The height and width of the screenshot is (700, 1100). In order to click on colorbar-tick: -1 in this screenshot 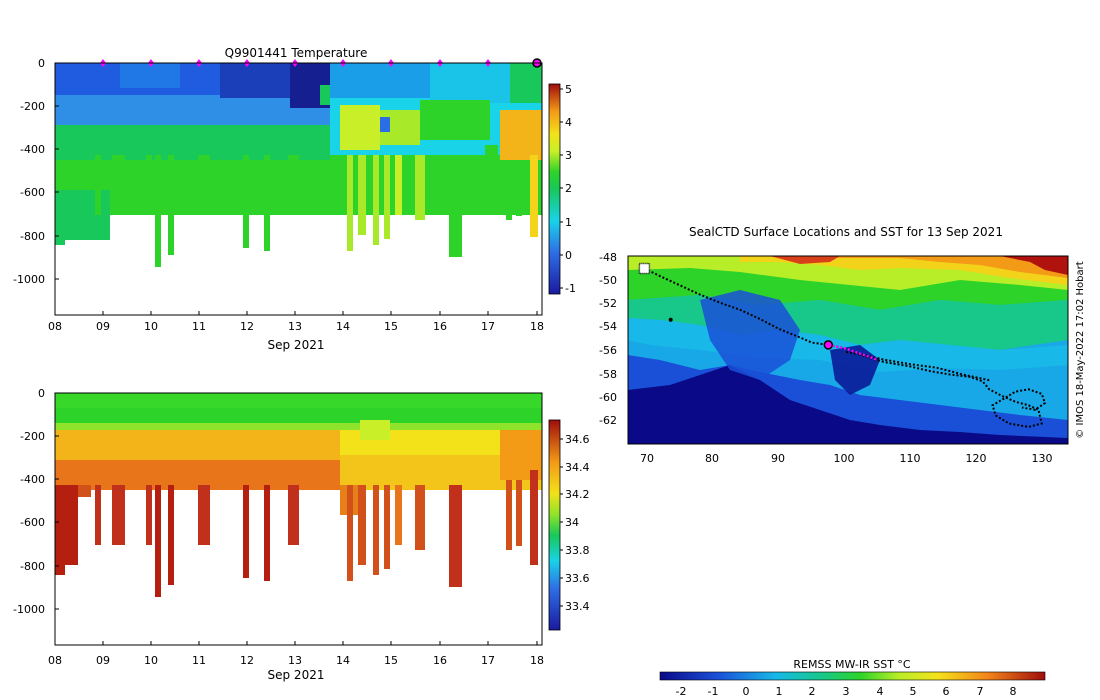, I will do `click(713, 691)`.